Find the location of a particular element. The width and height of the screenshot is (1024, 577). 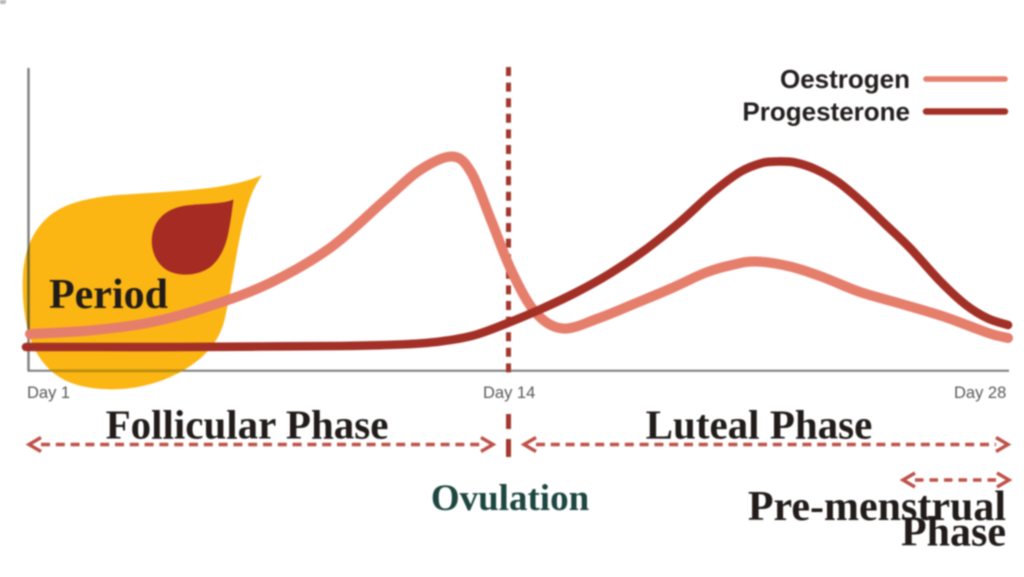

svg-text: Day 1 is located at coordinates (48, 393).